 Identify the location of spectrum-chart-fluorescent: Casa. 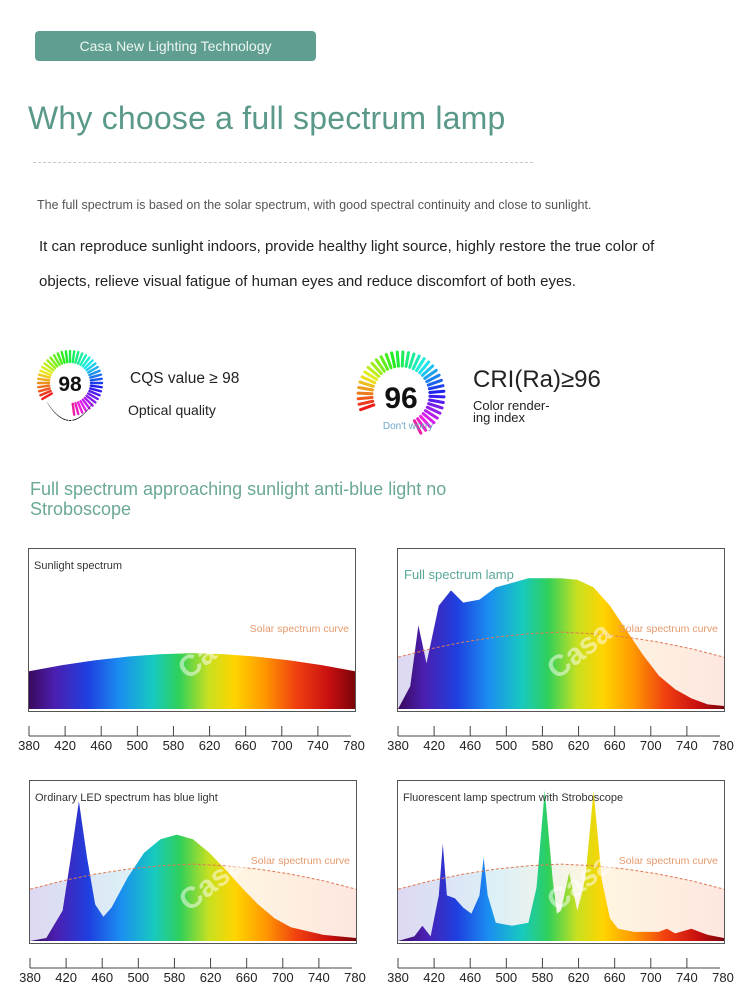
(561, 865).